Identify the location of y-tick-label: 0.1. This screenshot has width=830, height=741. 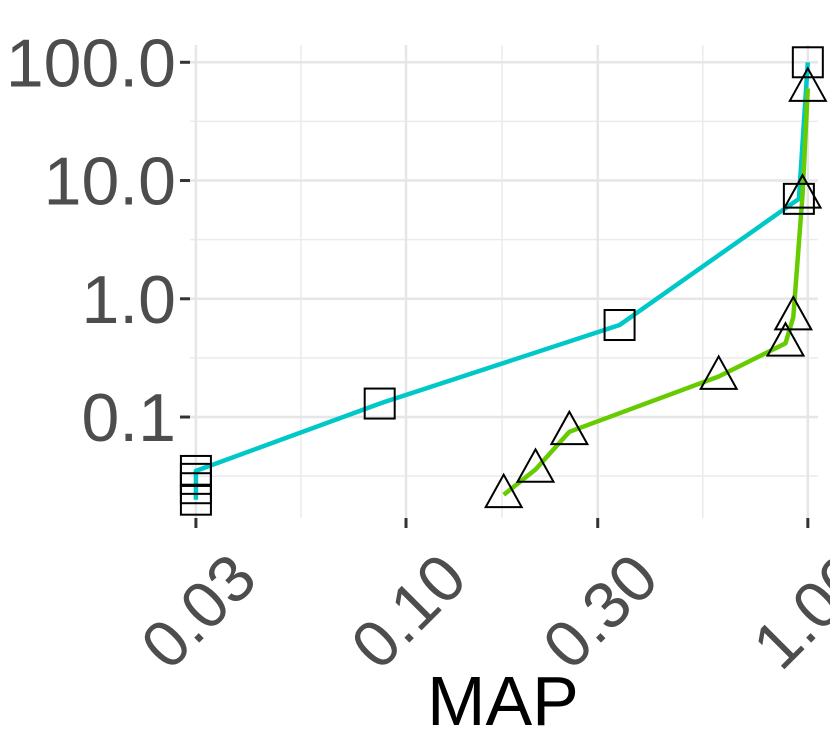
(128, 418).